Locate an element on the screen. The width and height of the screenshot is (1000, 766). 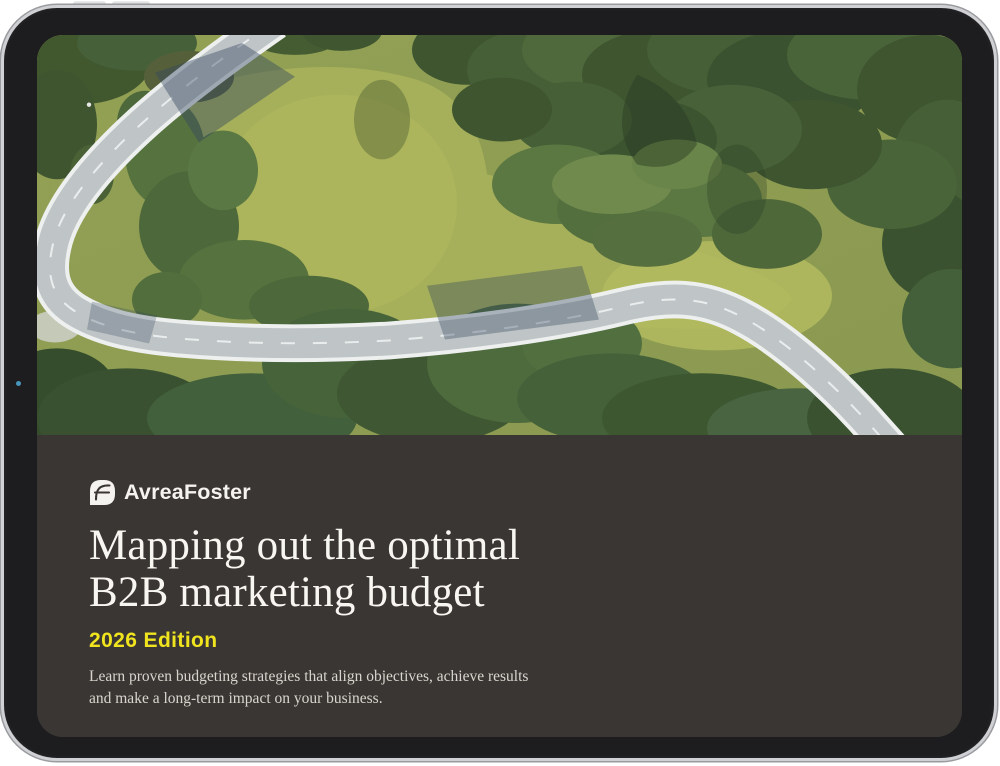
edition-label: 2026 Edition is located at coordinates (153, 640).